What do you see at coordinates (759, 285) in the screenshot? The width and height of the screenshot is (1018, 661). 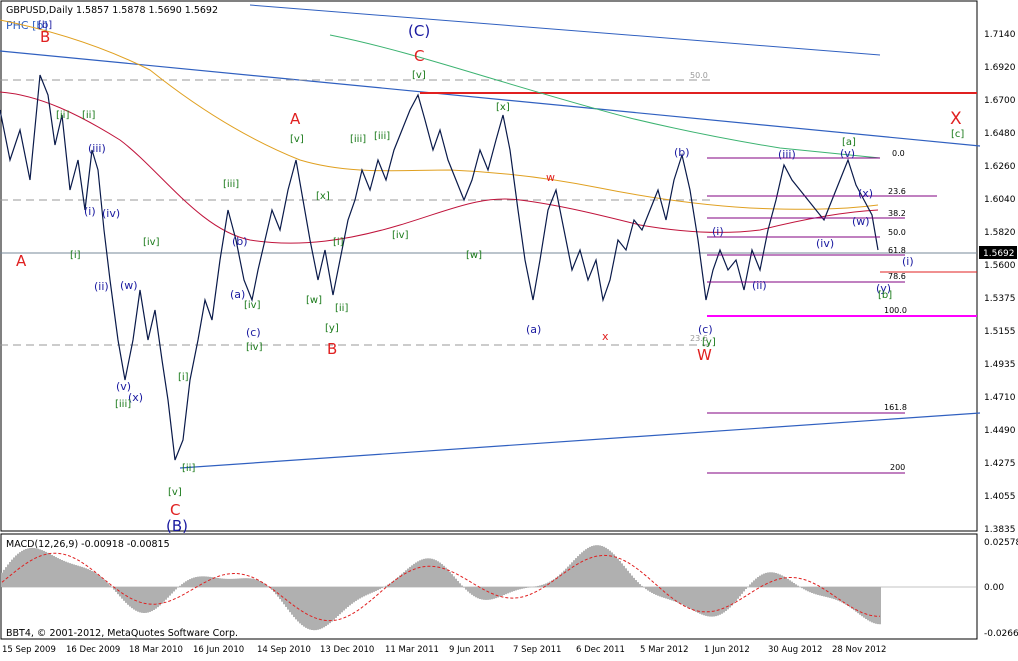 I see `wave-label-blue: (ii)` at bounding box center [759, 285].